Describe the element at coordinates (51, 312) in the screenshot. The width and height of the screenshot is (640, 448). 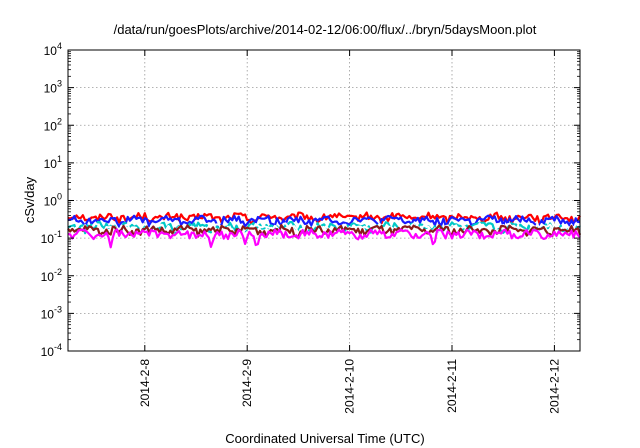
I see `y-tick-label: 10⁻³` at that location.